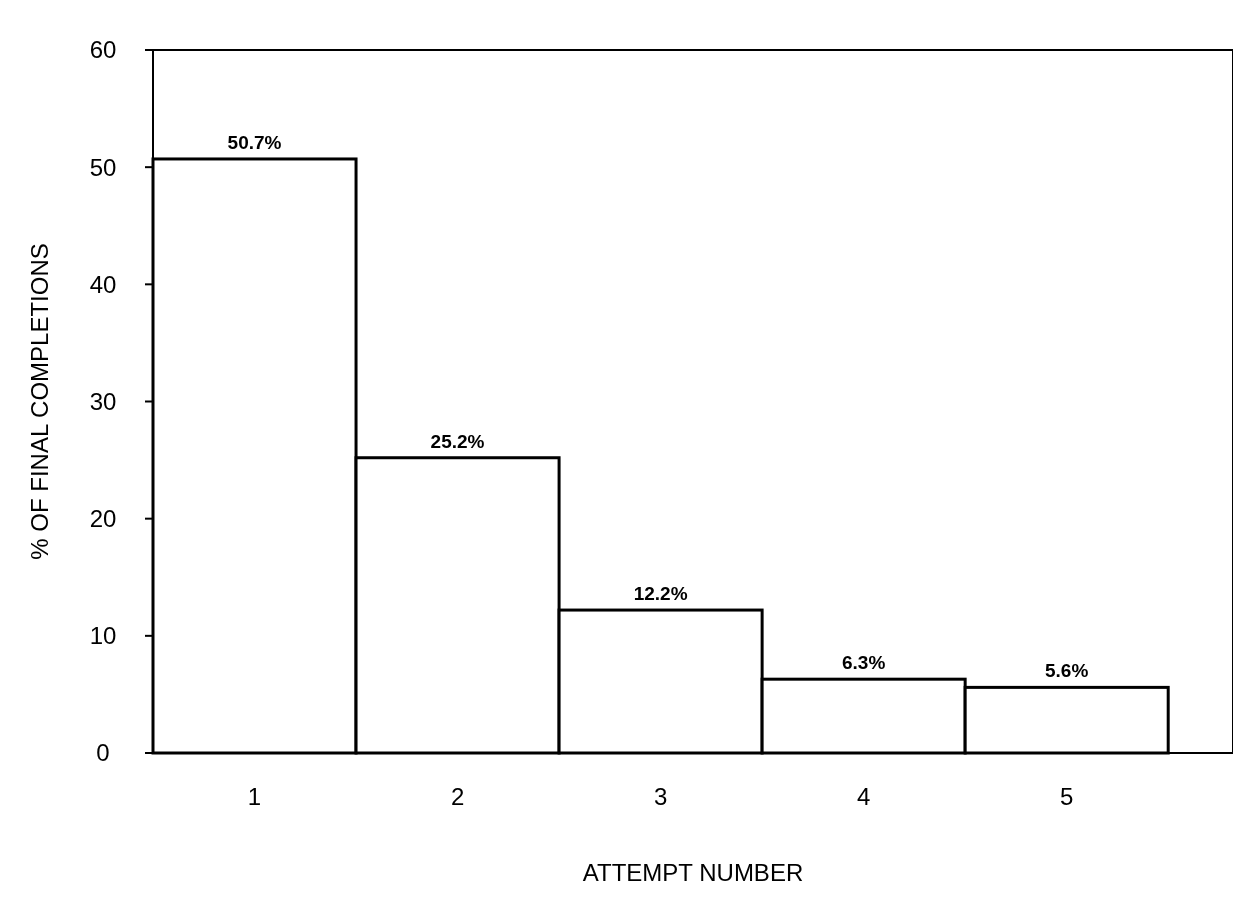 This screenshot has height=898, width=1241. What do you see at coordinates (103, 636) in the screenshot?
I see `y-tick-label: 10` at bounding box center [103, 636].